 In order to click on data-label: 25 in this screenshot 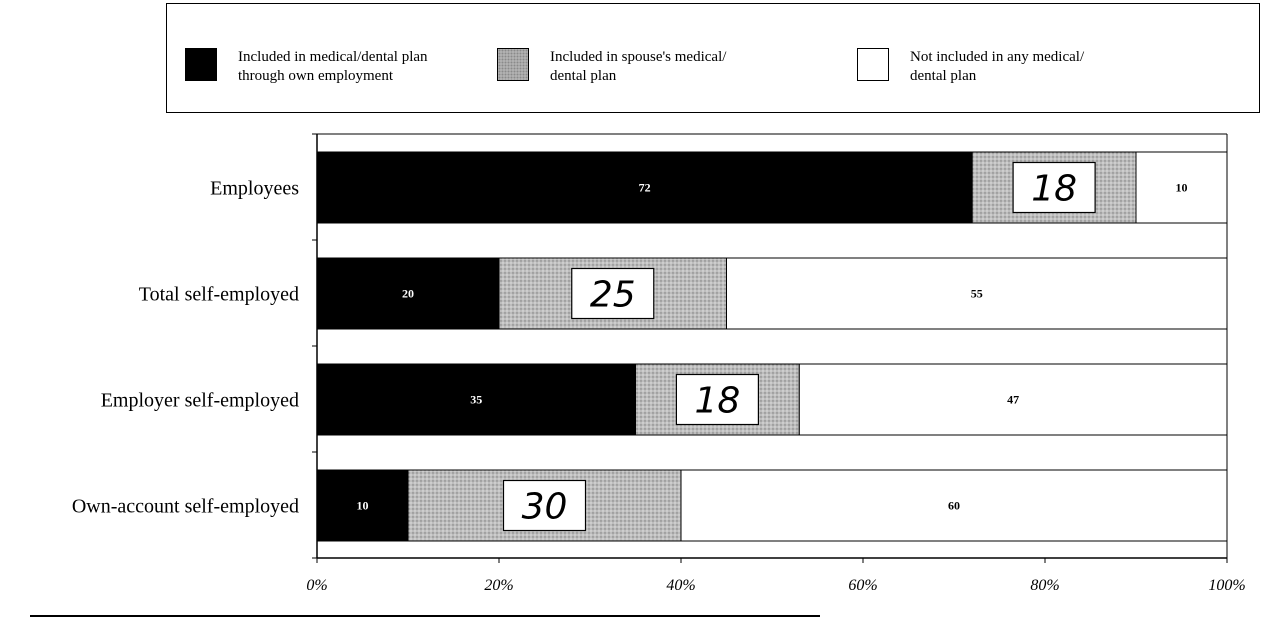, I will do `click(613, 295)`.